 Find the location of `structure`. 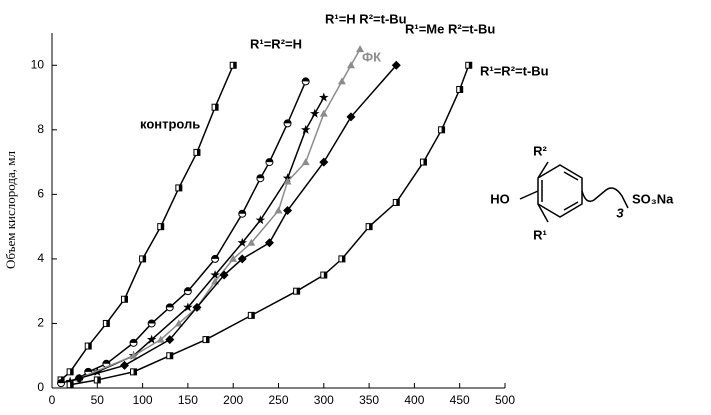

structure is located at coordinates (574, 192).